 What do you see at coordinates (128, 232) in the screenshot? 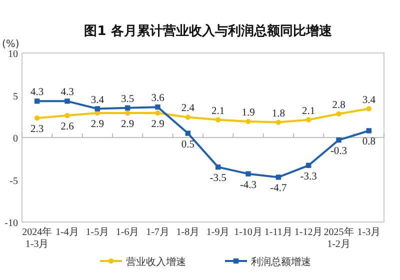
I see `x-tick-label: 1-6月` at bounding box center [128, 232].